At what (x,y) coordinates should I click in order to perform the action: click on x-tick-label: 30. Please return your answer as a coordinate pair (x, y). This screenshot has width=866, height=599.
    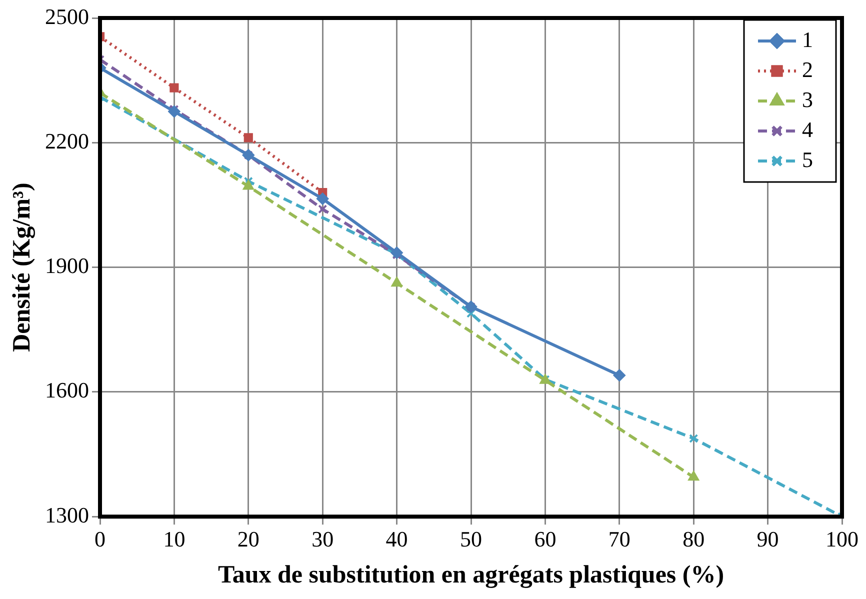
    Looking at the image, I should click on (323, 539).